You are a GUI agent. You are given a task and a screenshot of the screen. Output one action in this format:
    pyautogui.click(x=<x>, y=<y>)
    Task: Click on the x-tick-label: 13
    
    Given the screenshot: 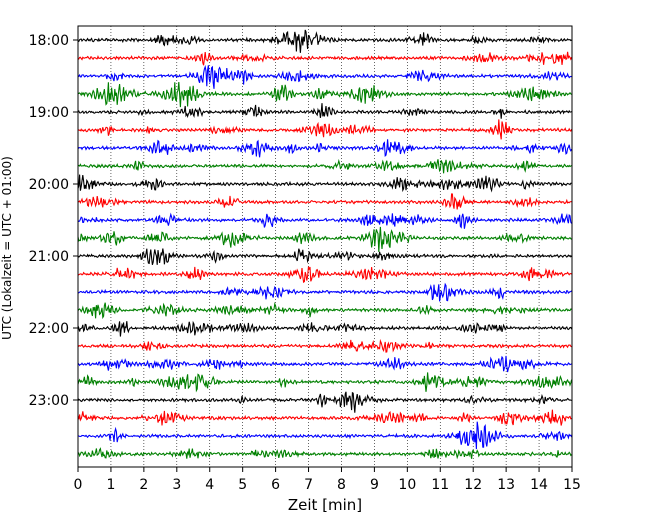 What is the action you would take?
    pyautogui.click(x=506, y=485)
    